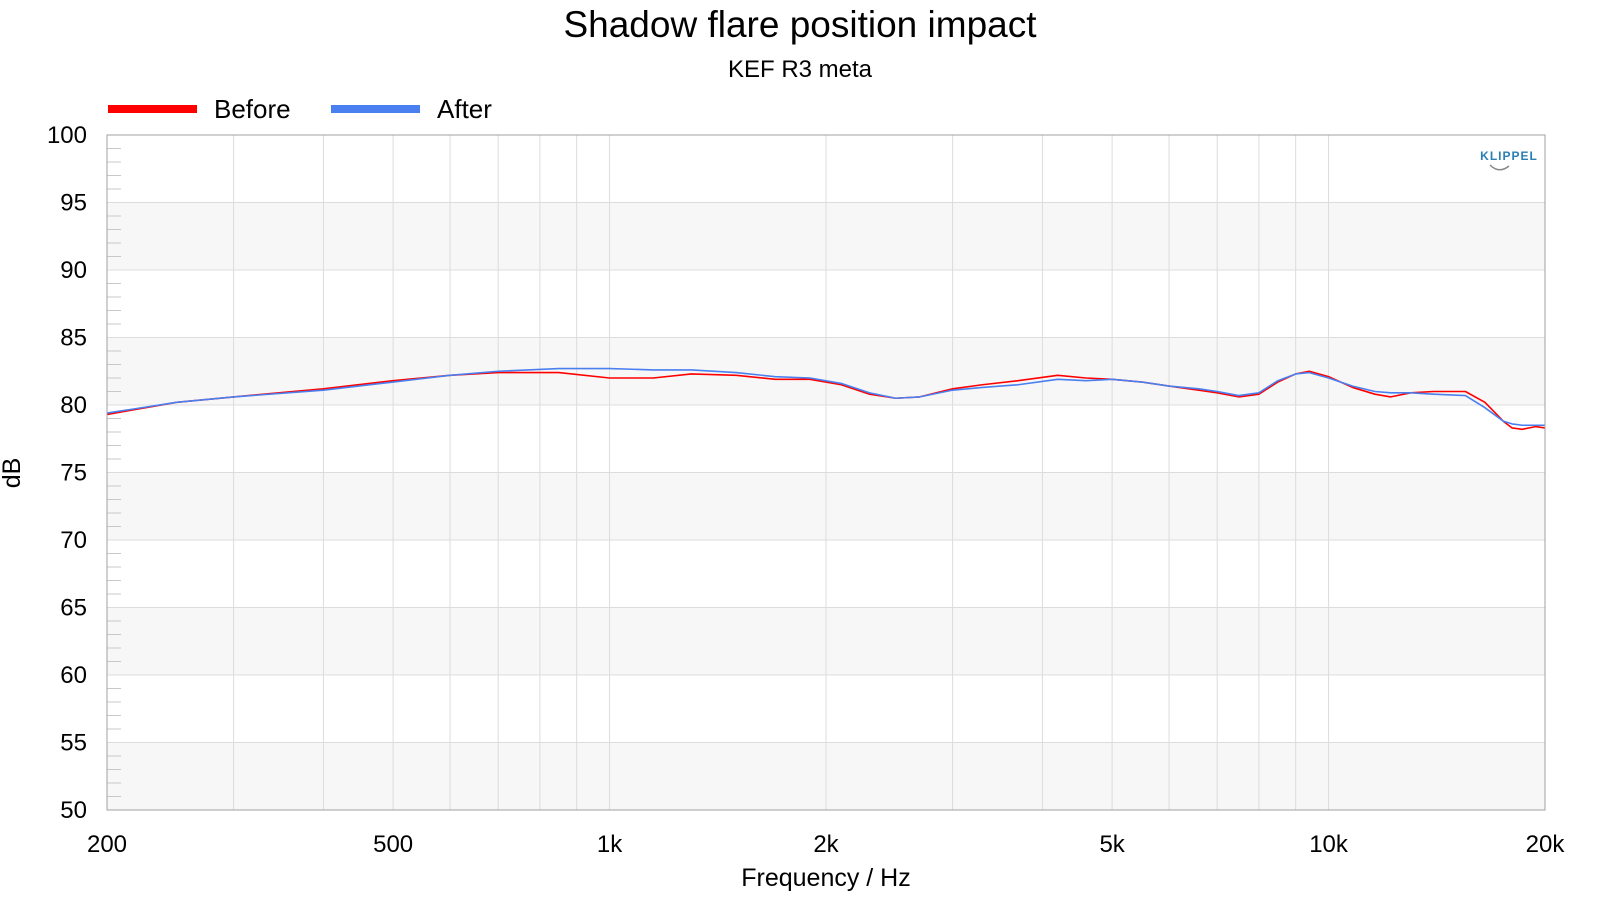  What do you see at coordinates (464, 109) in the screenshot?
I see `legend-label-after: After` at bounding box center [464, 109].